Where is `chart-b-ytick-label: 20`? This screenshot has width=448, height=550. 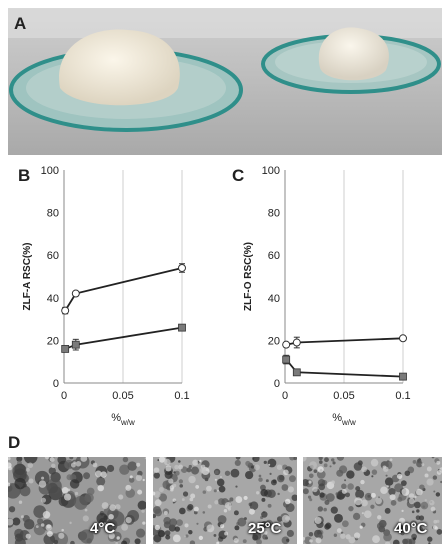 chart-b-ytick-label: 20 is located at coordinates (53, 341).